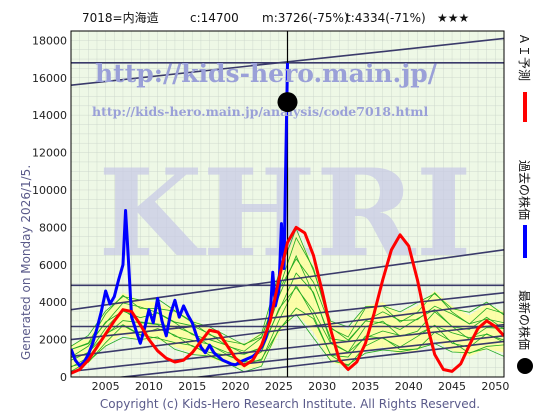 The height and width of the screenshot is (420, 560). What do you see at coordinates (26, 262) in the screenshot?
I see `generated-date-text: Generated on Monday 2026/1/5.` at bounding box center [26, 262].